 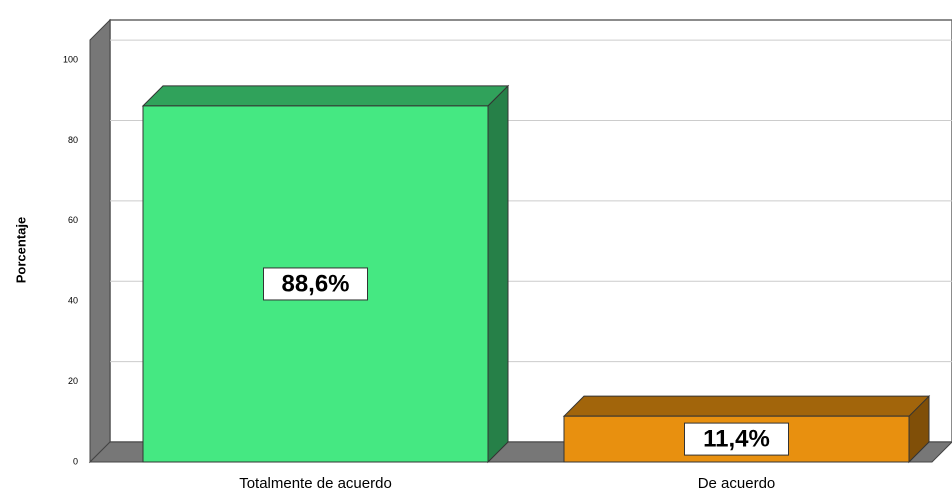 What do you see at coordinates (498, 274) in the screenshot?
I see `bar-side` at bounding box center [498, 274].